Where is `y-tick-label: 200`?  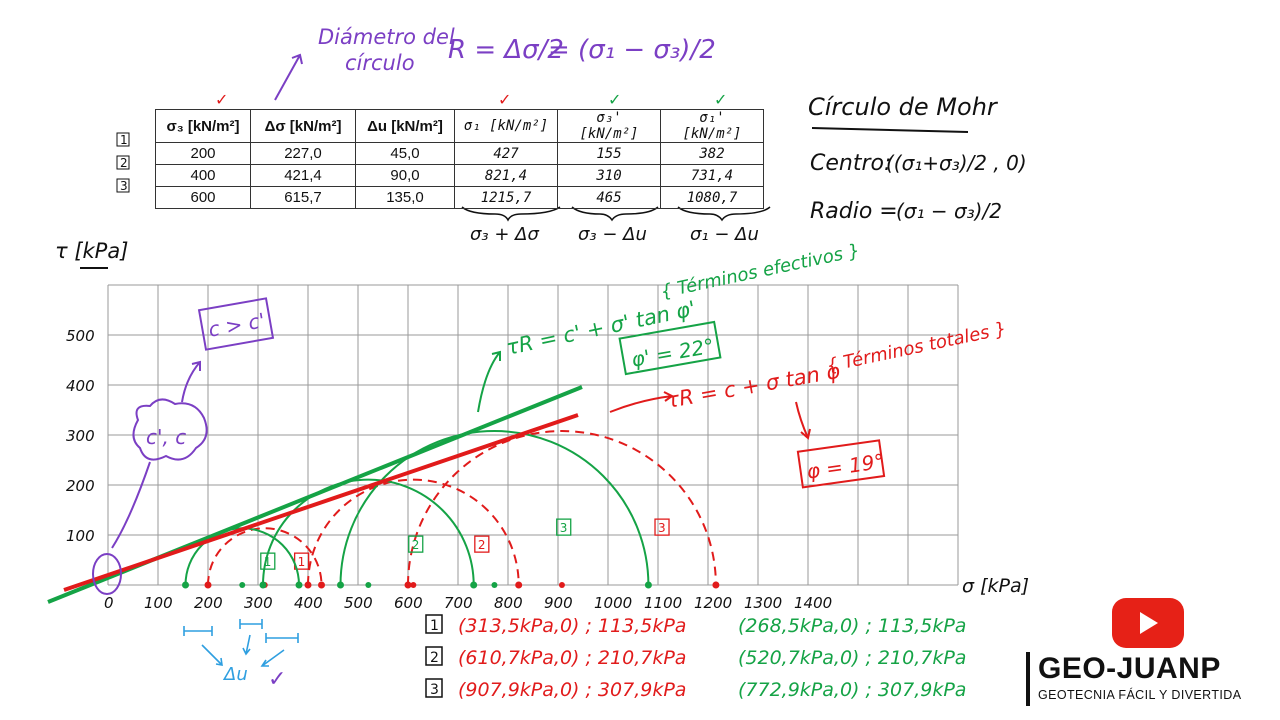
y-tick-label: 200 is located at coordinates (80, 486).